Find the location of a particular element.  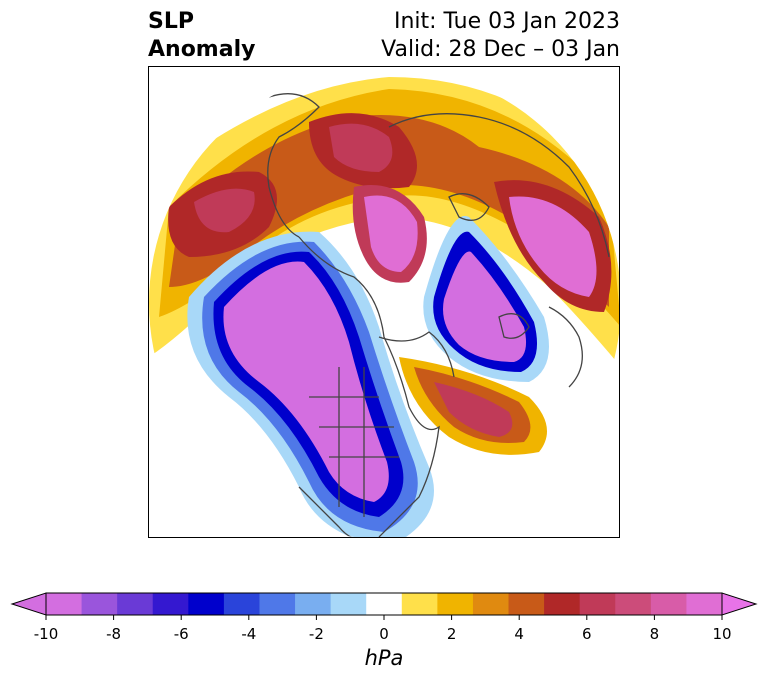

valid-range: Valid: 28 Dec – 03 Jan is located at coordinates (500, 49).